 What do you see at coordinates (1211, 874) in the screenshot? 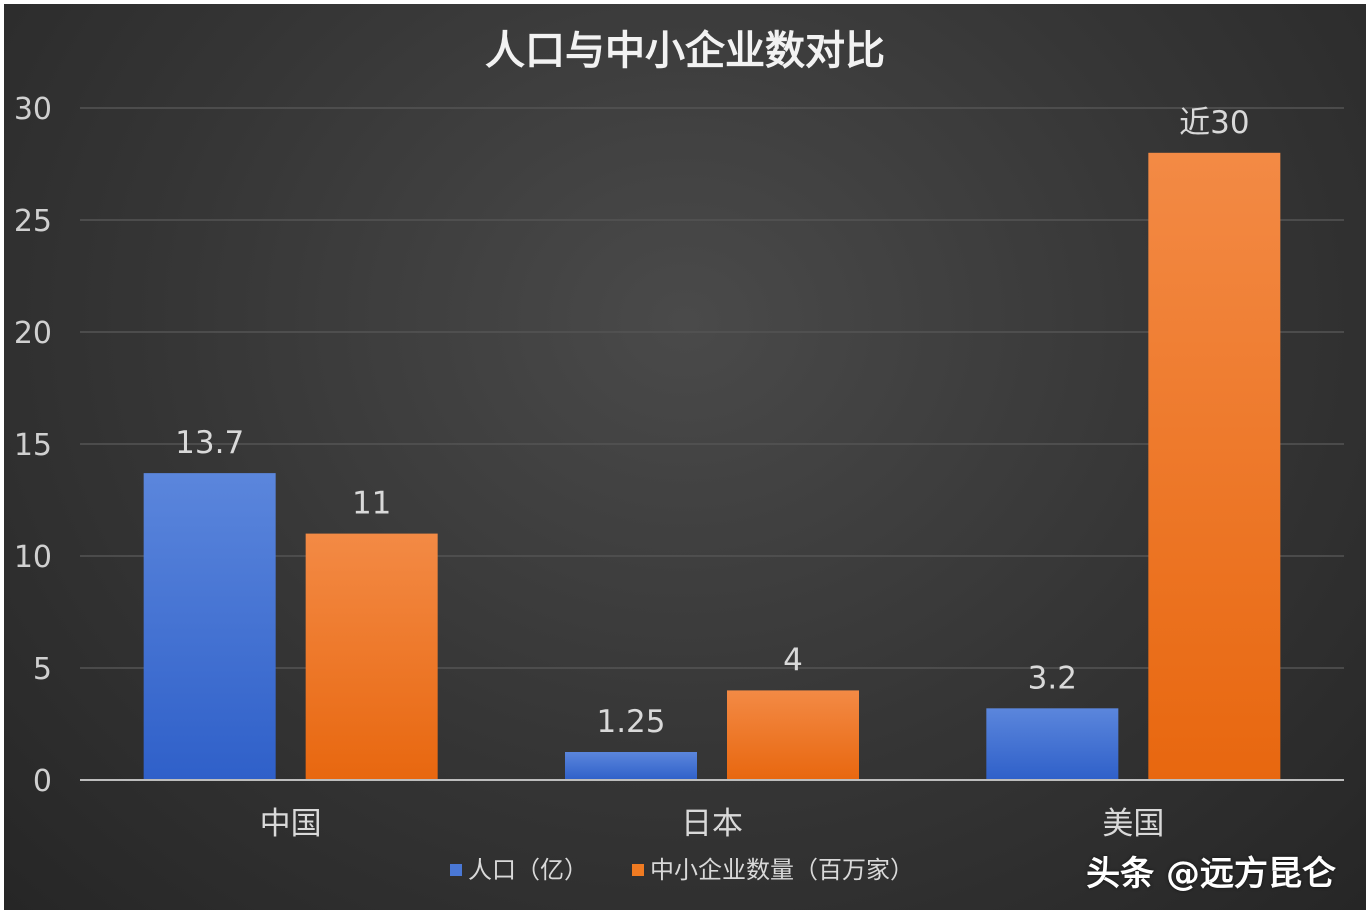
I see `watermark-text: 头条 @远方昆仑` at bounding box center [1211, 874].